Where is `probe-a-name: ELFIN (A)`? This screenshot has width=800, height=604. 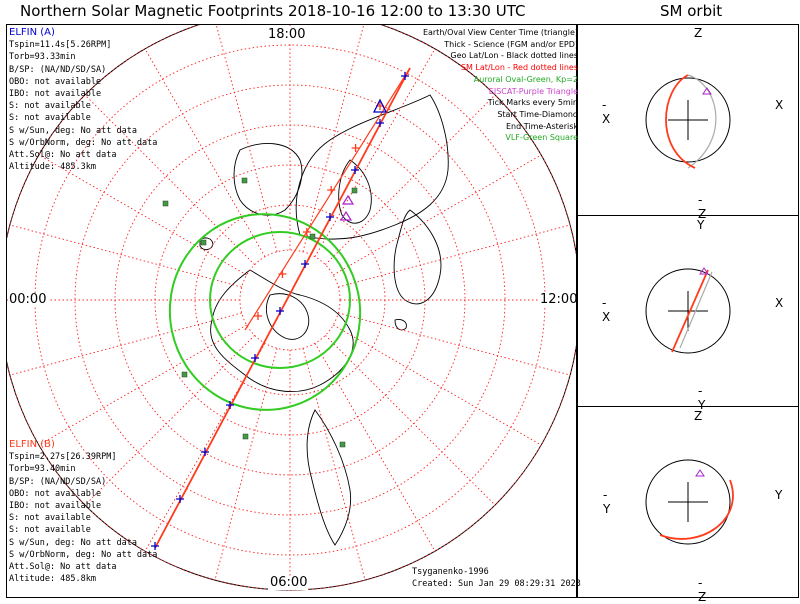
probe-a-name: ELFIN (A) is located at coordinates (32, 32).